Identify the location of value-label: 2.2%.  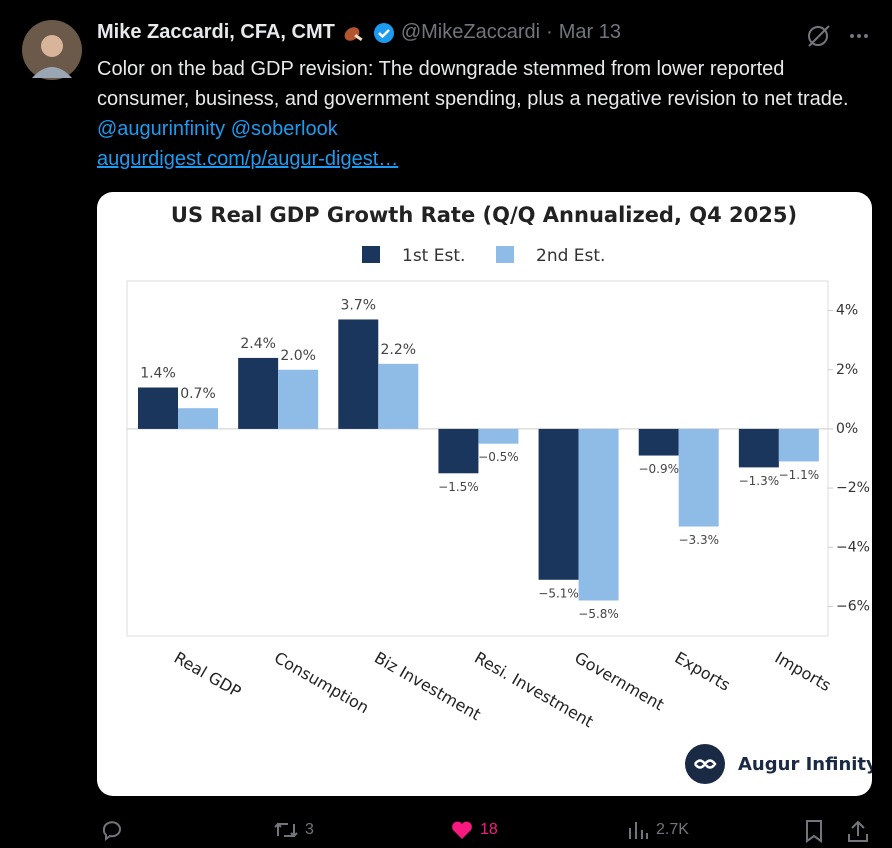
(398, 350).